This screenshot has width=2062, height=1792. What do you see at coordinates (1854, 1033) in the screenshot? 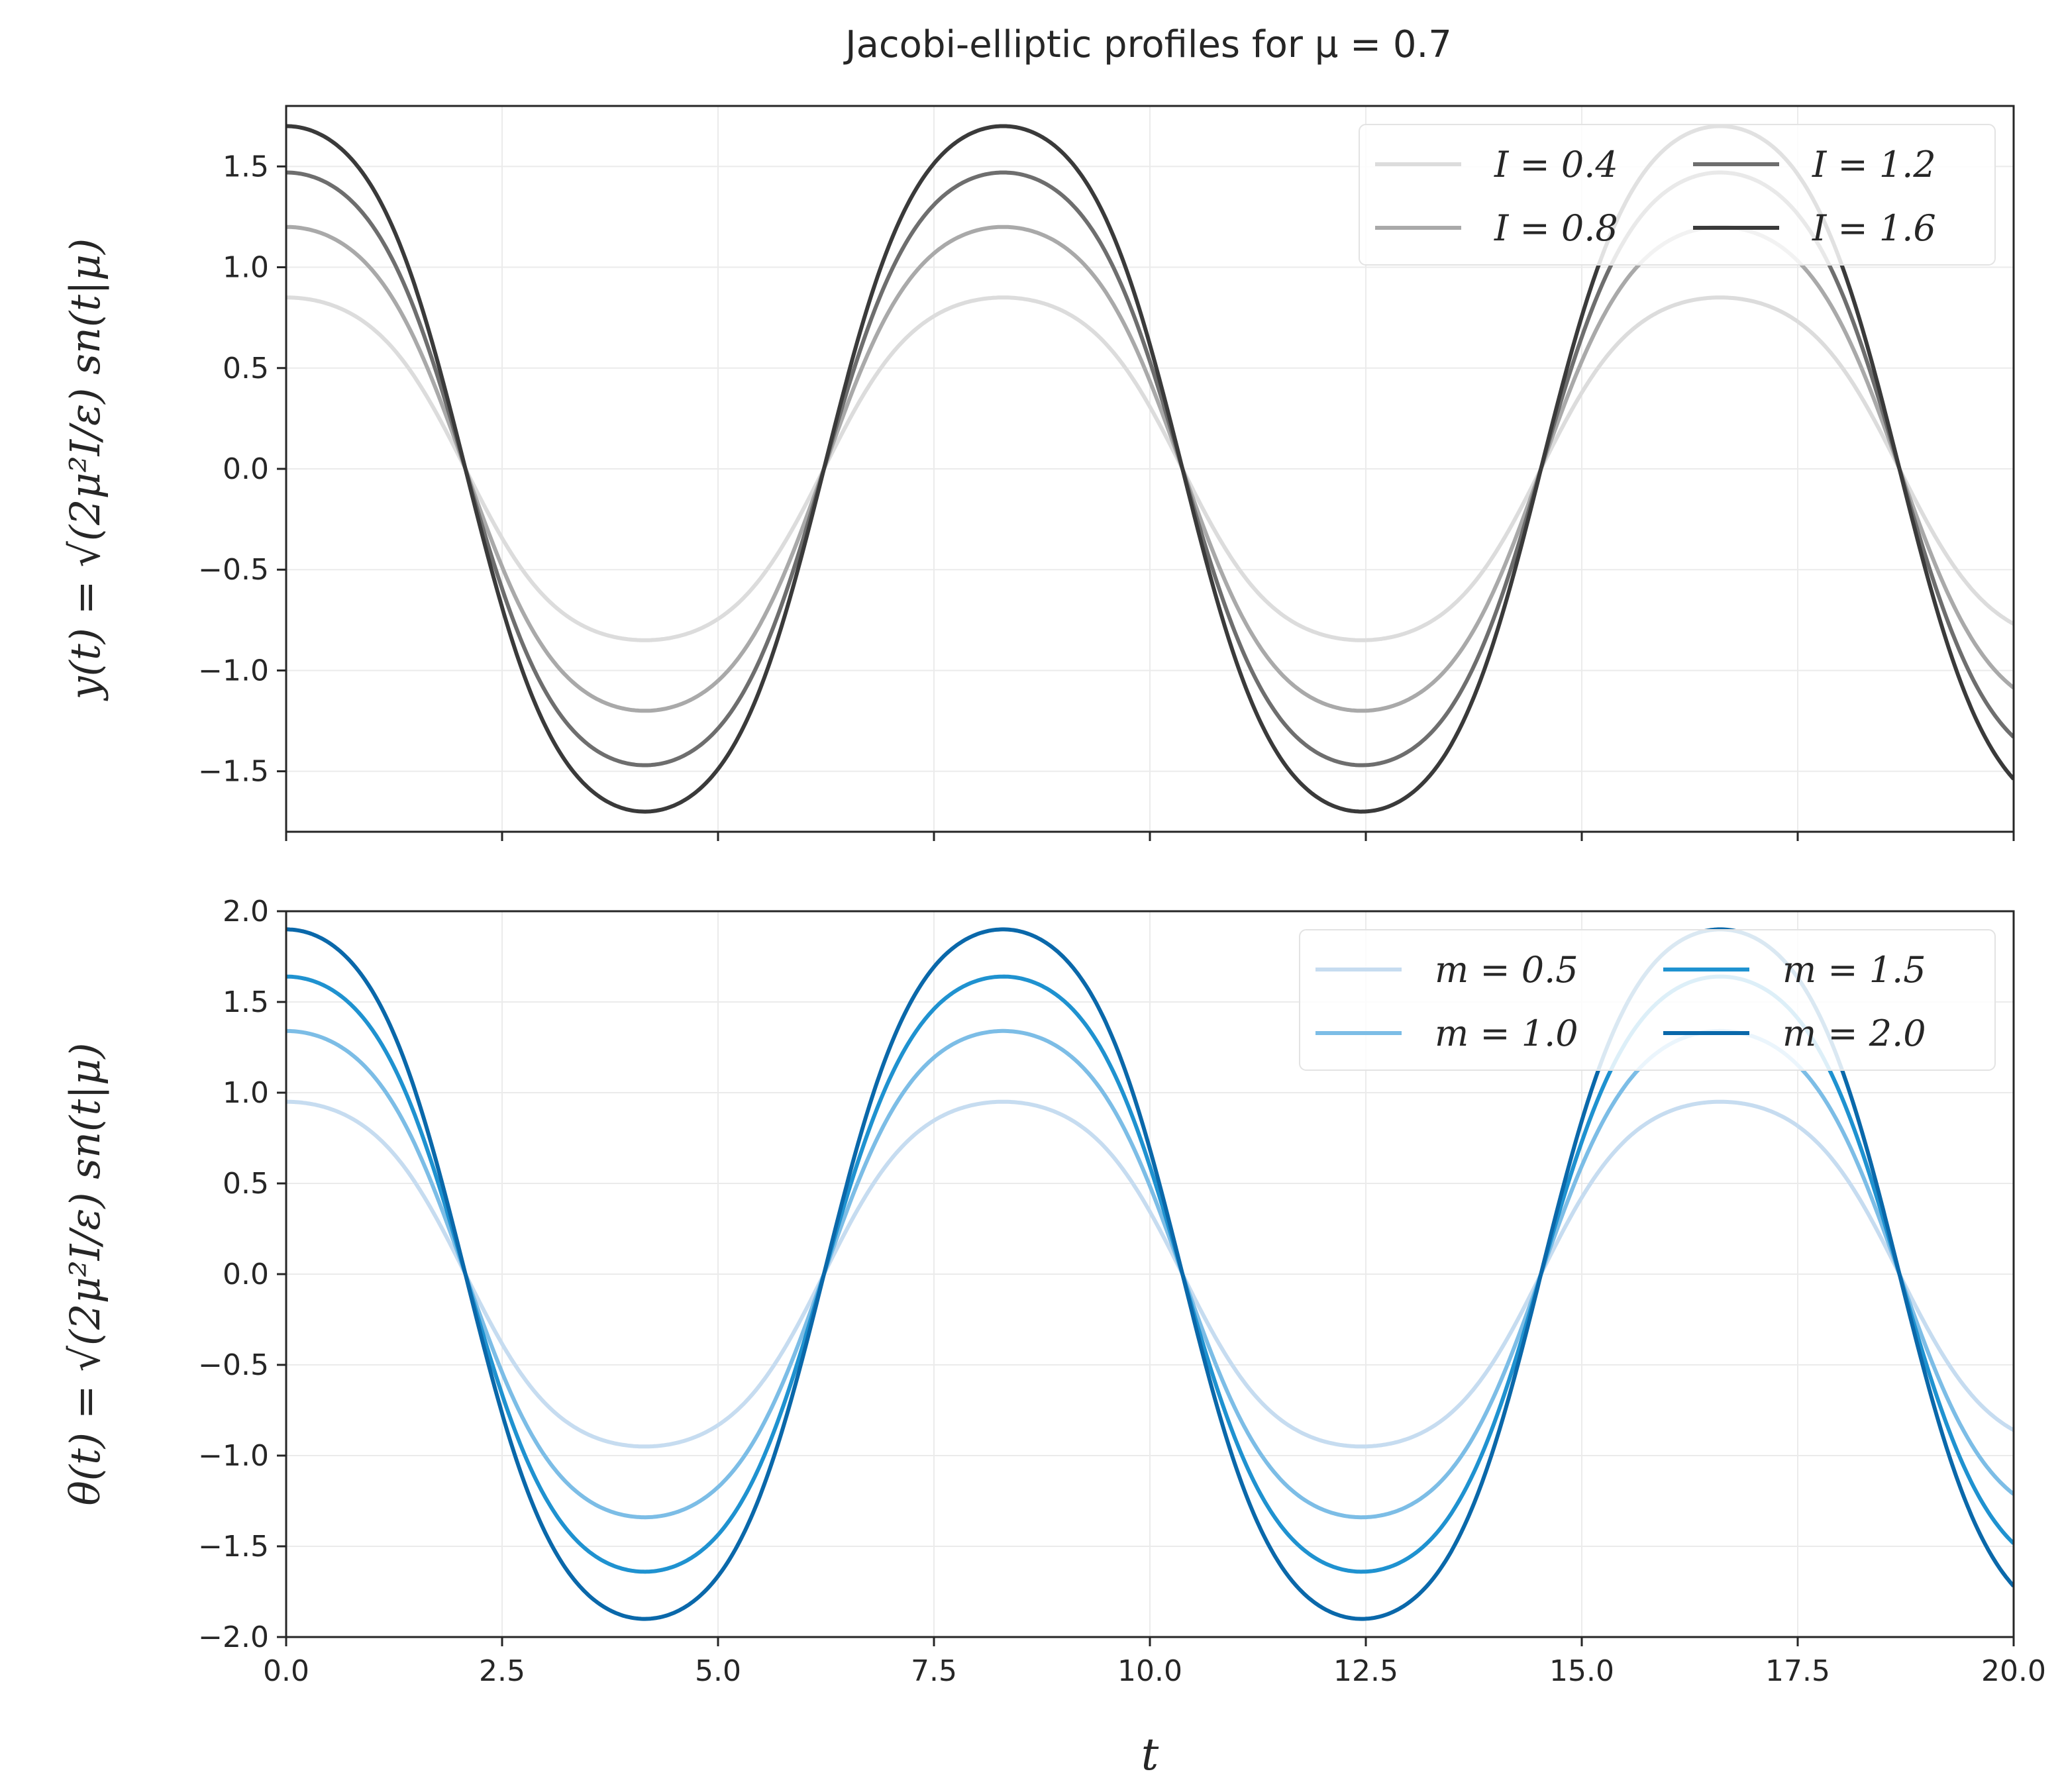
I see `legend-label-3: m = 2.0` at bounding box center [1854, 1033].